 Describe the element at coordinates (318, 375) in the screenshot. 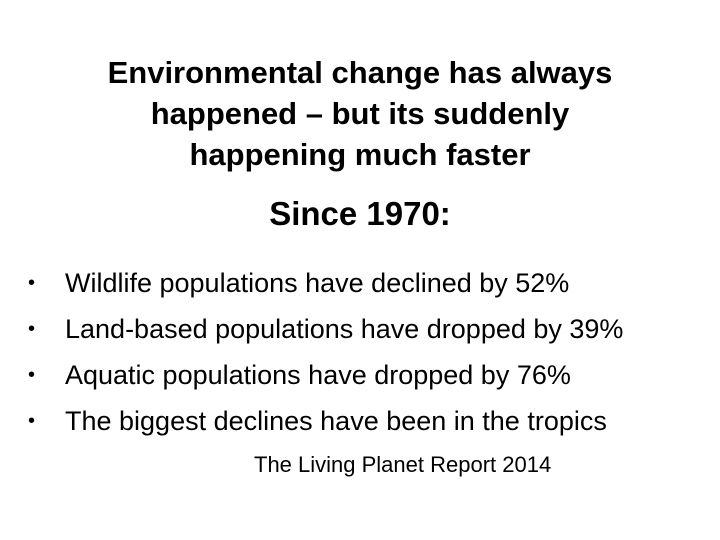

I see `bullet-text: Aquatic populations have dropped by 76%` at that location.